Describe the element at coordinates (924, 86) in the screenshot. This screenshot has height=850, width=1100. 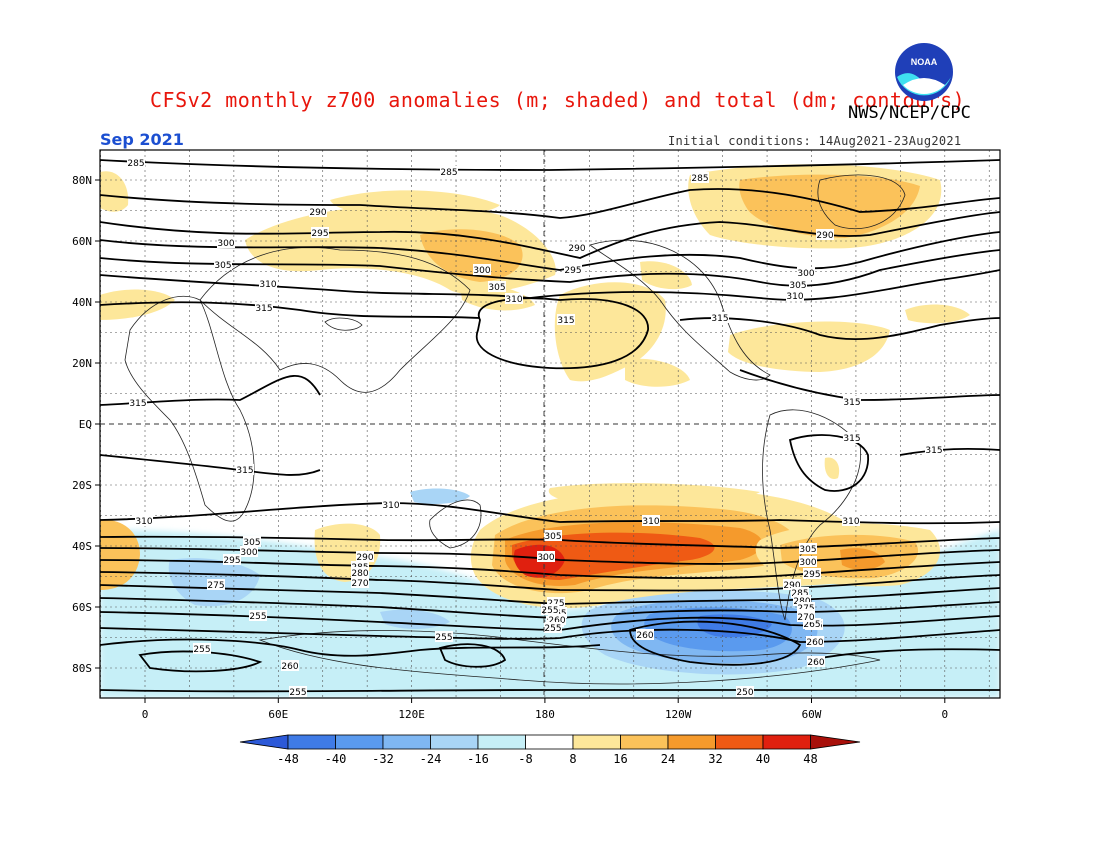
I see `noaa-logo-bird` at that location.